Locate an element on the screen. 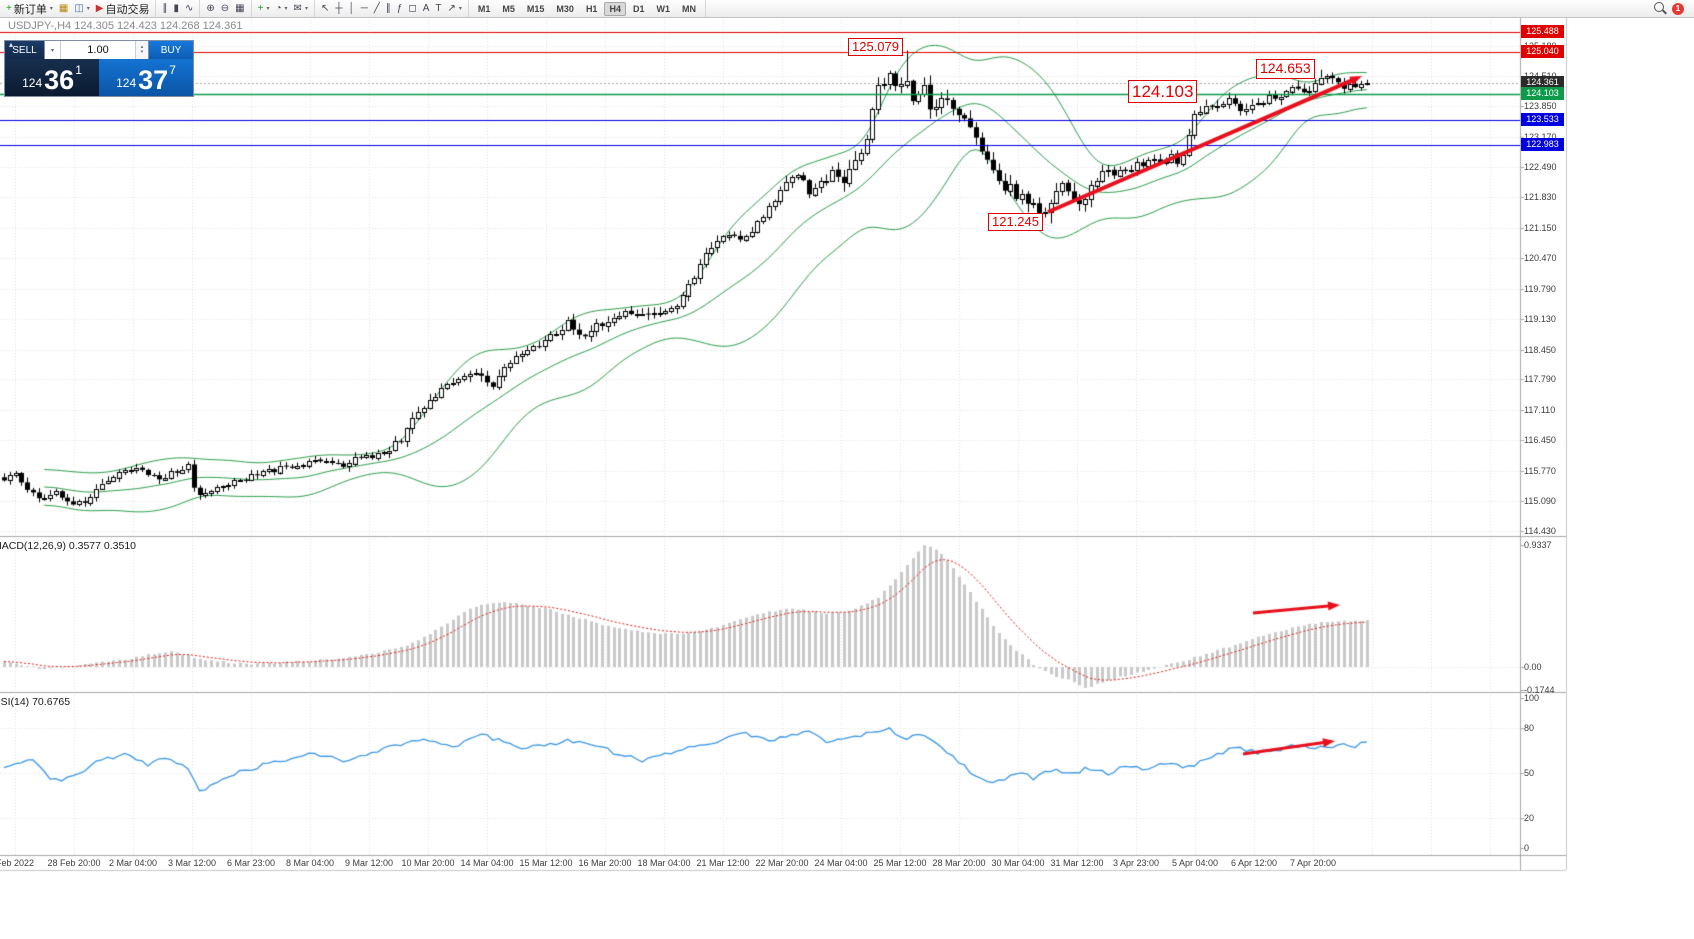 This screenshot has width=1694, height=939. timeframe-m5-button: M5 is located at coordinates (508, 8).